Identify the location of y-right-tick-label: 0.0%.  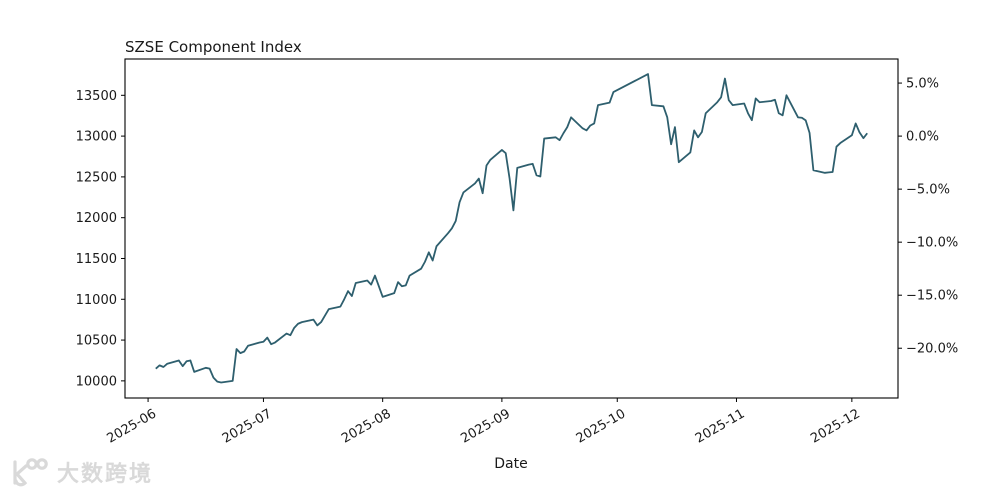
(922, 137).